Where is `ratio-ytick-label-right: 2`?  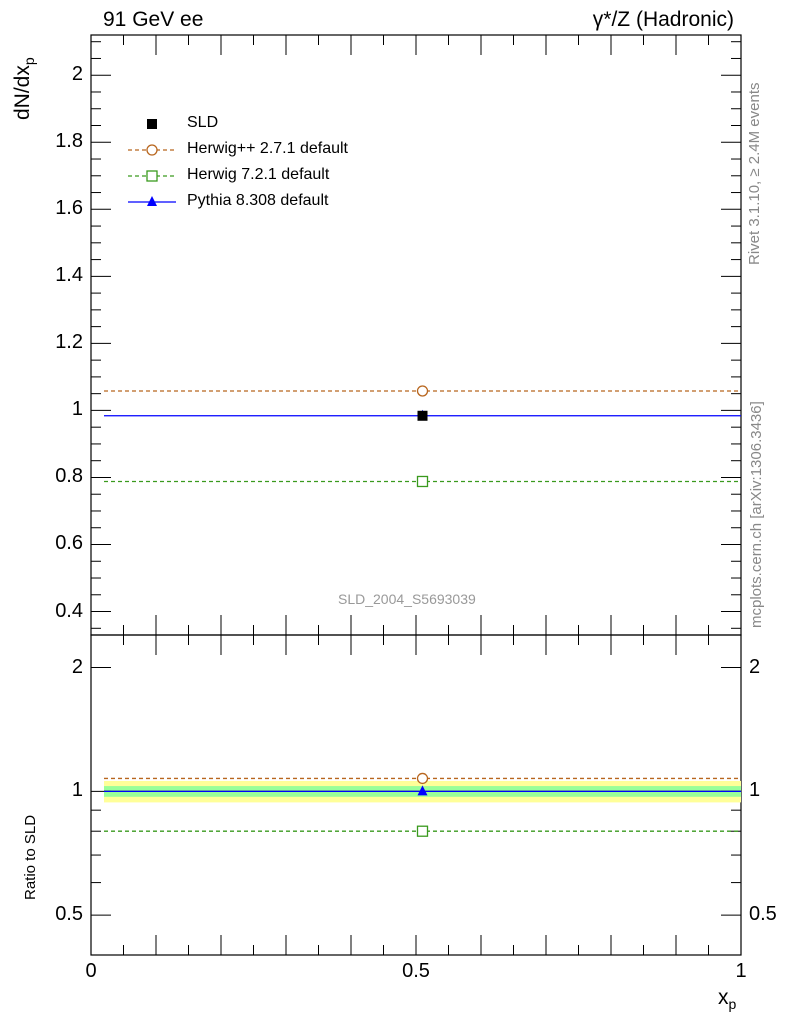
ratio-ytick-label-right: 2 is located at coordinates (755, 666).